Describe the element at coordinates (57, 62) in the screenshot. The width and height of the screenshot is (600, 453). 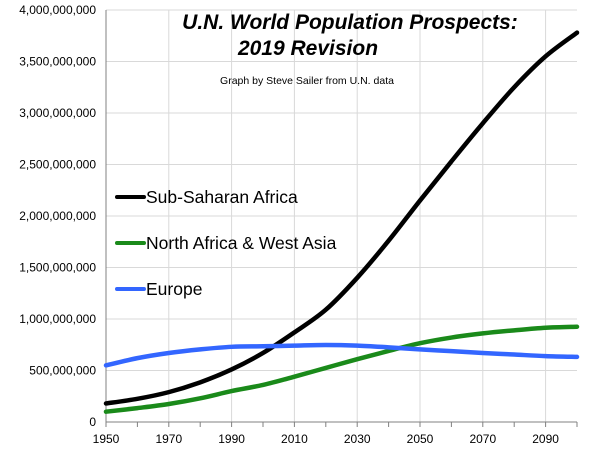
I see `y-tick-label: 3,500,000,000` at that location.